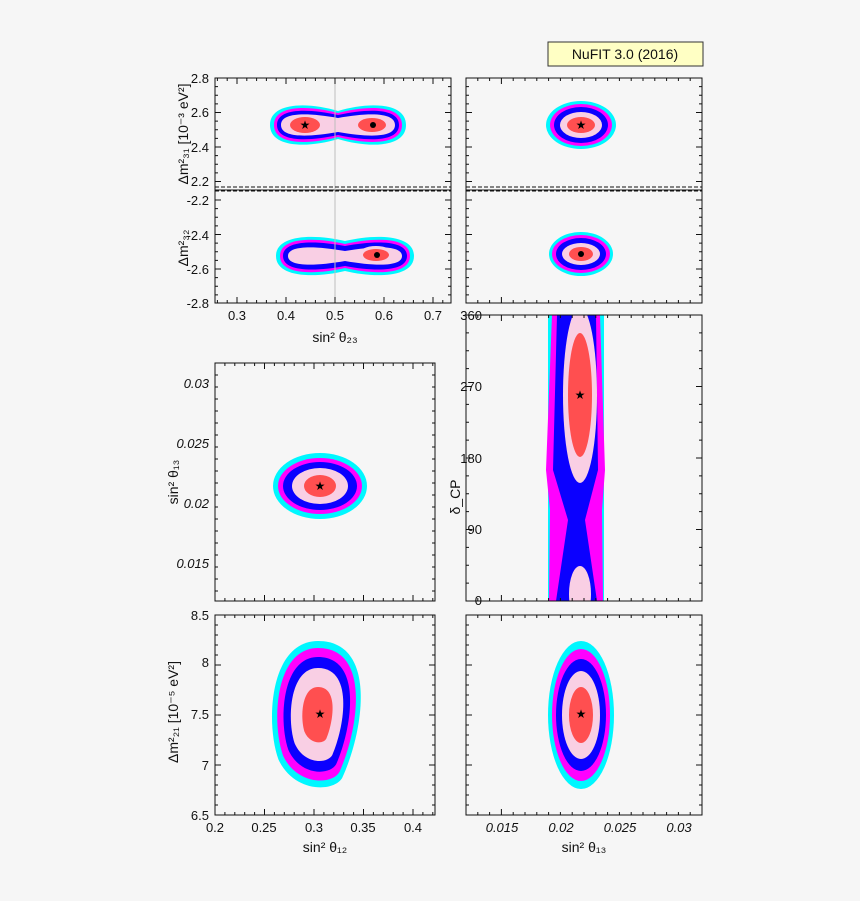  What do you see at coordinates (200, 112) in the screenshot?
I see `tick-label: 2.6` at bounding box center [200, 112].